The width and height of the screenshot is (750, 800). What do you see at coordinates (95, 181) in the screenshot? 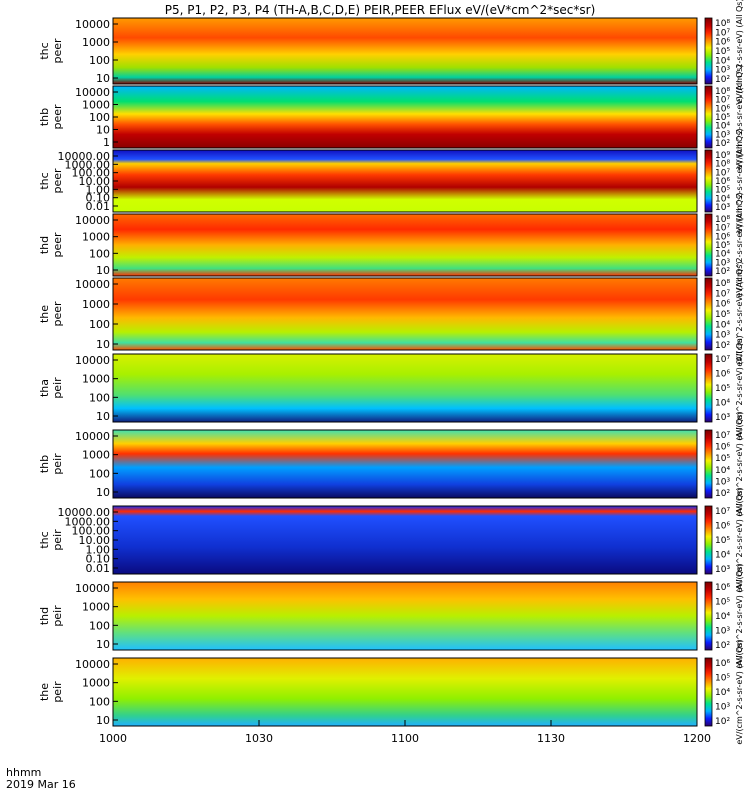
I see `y-tick-label: 10.00` at bounding box center [95, 181].